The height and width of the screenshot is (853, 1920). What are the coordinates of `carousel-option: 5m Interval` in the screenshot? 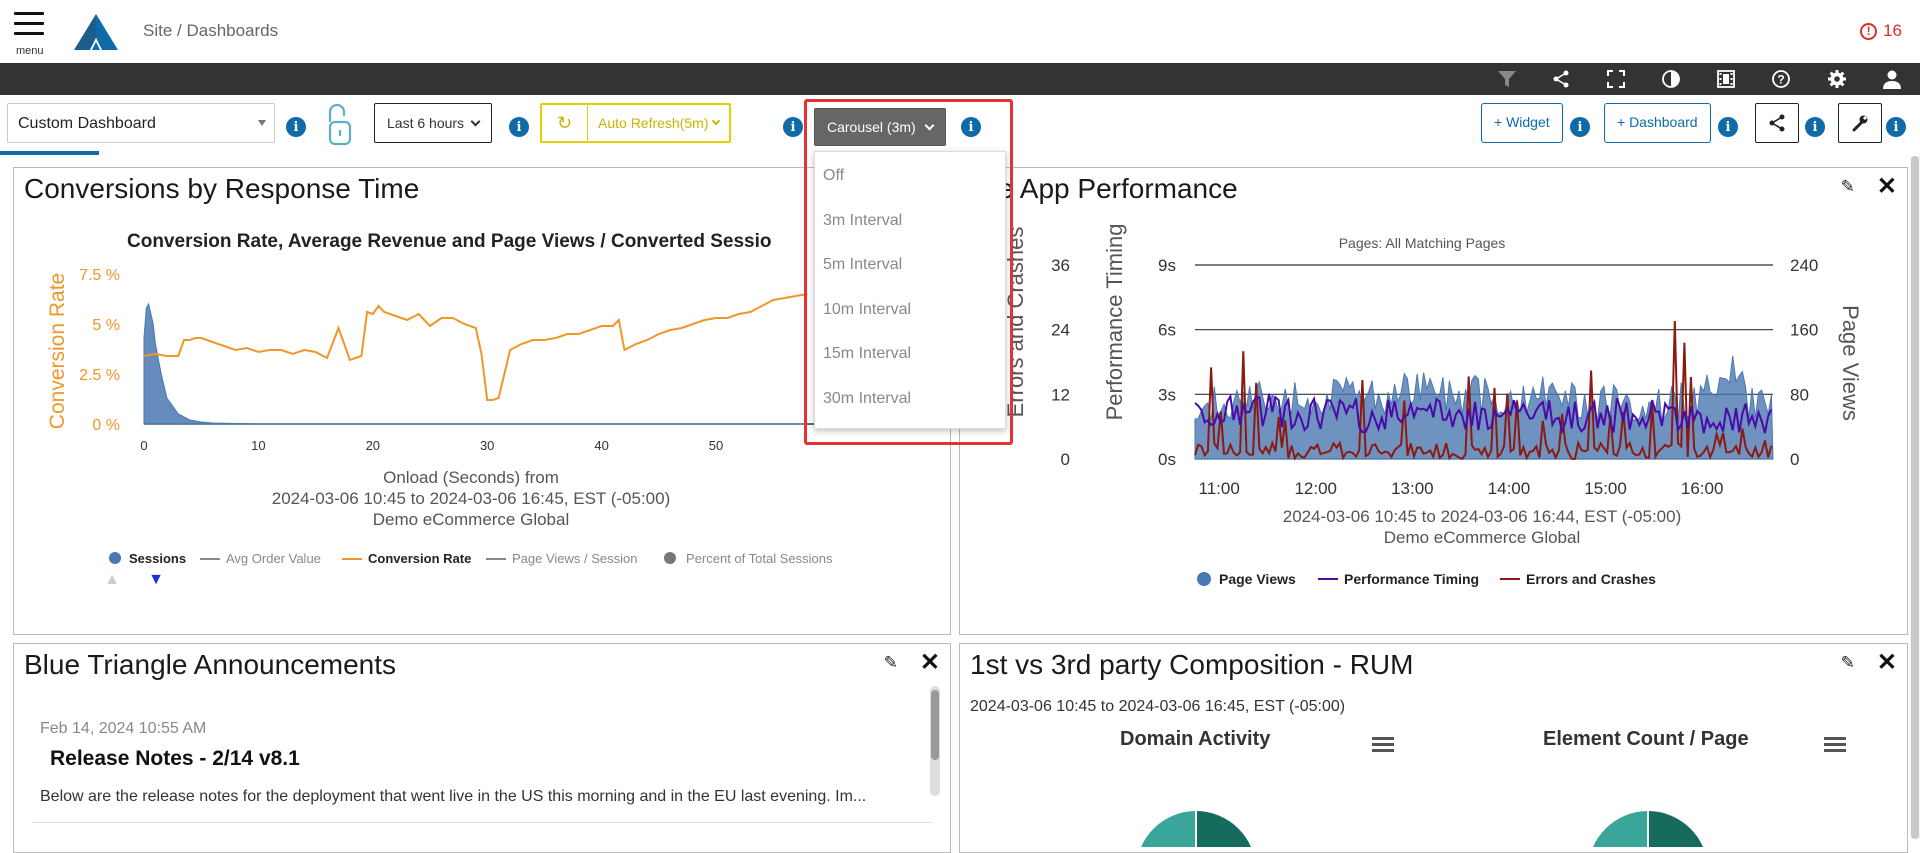 It's located at (863, 265).